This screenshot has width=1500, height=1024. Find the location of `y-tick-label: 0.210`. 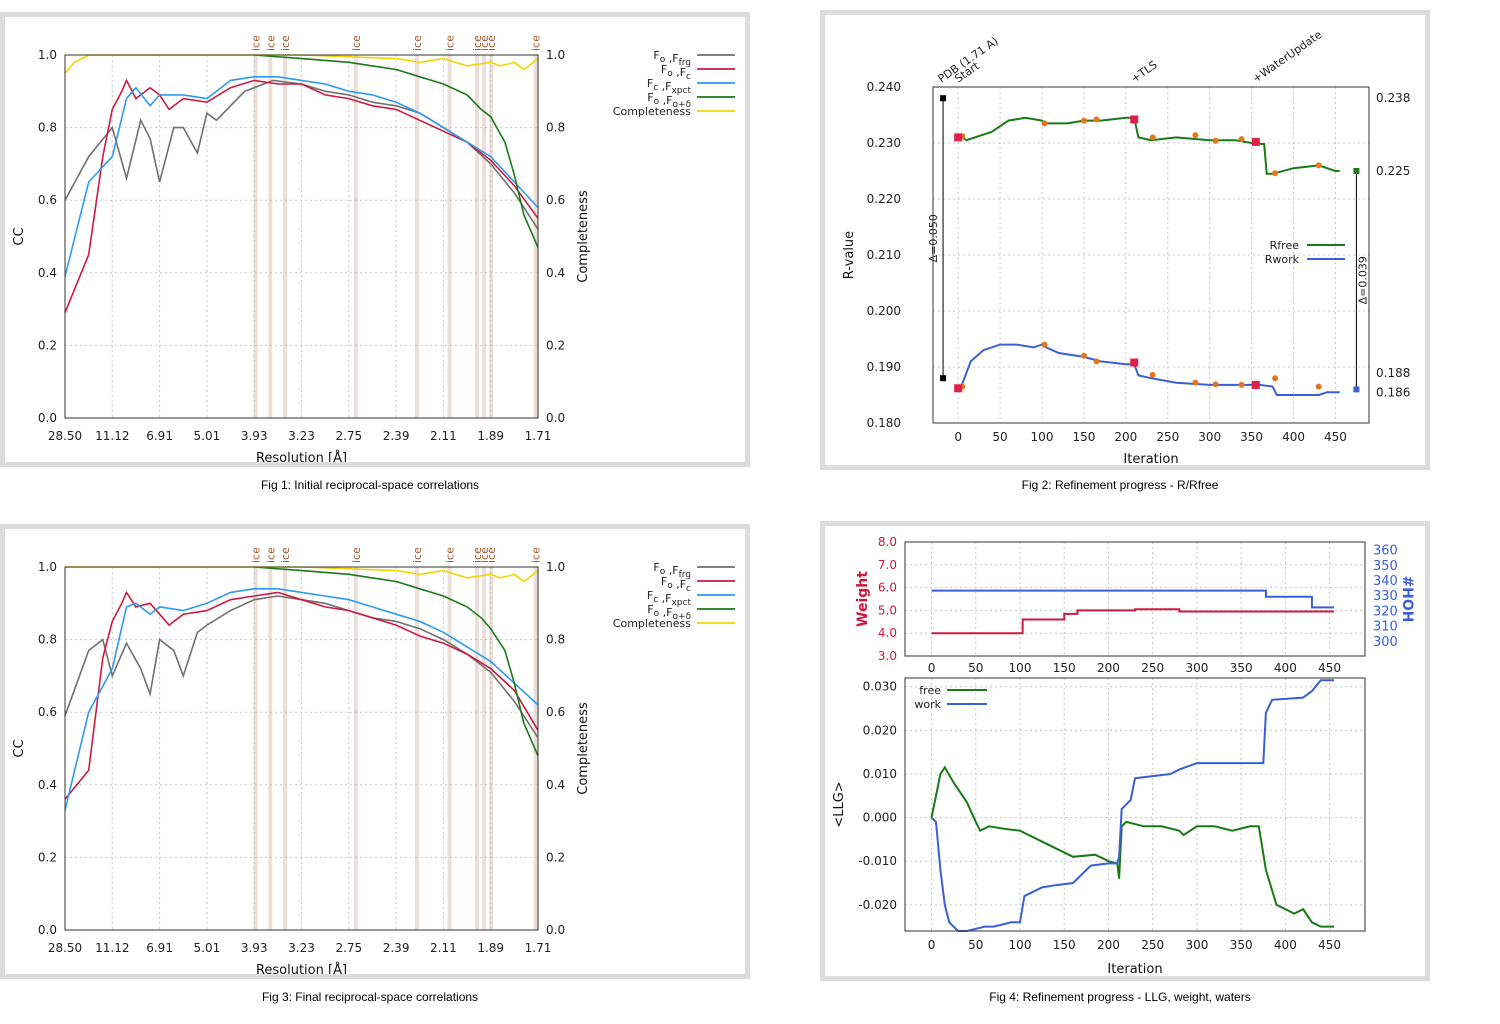

y-tick-label: 0.210 is located at coordinates (884, 255).